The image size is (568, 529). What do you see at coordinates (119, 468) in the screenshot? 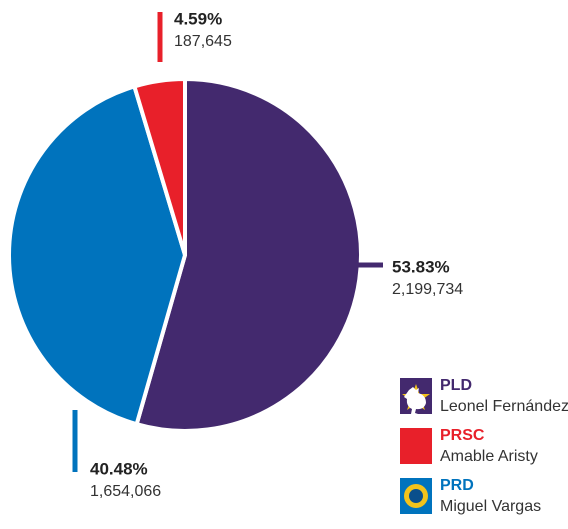
I see `percent-label: 40.48%` at bounding box center [119, 468].